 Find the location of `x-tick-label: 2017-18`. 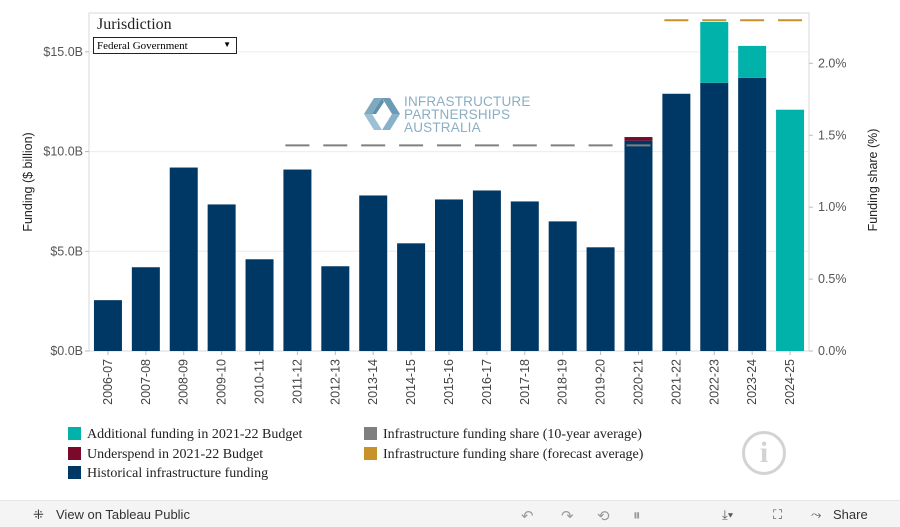

x-tick-label: 2017-18 is located at coordinates (525, 382).